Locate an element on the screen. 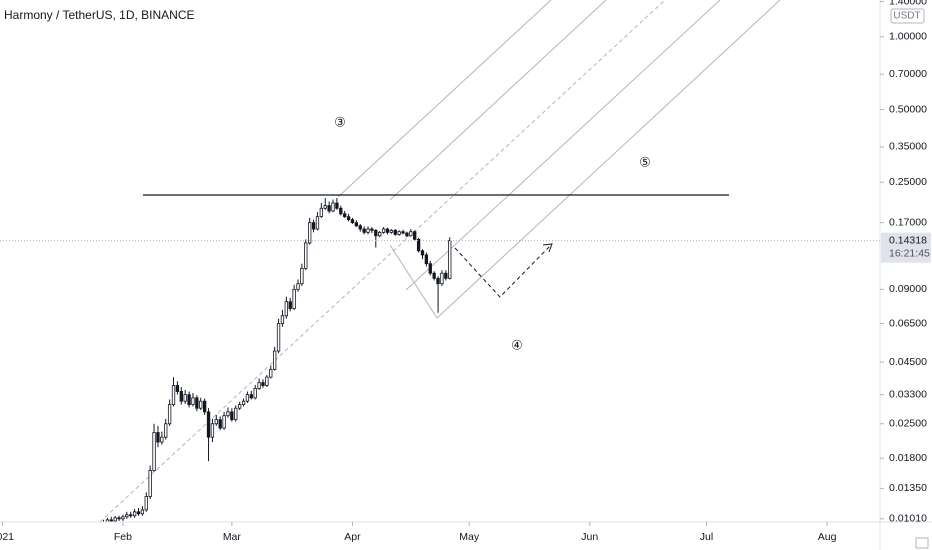 This screenshot has height=550, width=932. chart-title: Harmony / TetherUS, 1D, BINANCE is located at coordinates (99, 15).